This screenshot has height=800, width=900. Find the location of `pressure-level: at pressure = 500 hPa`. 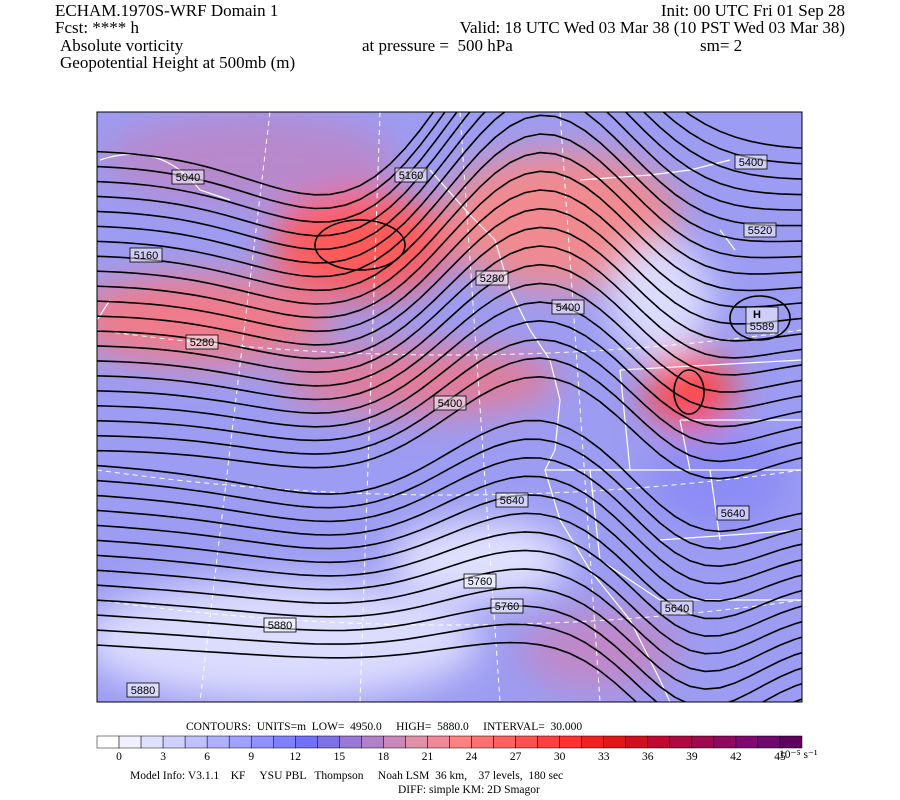

pressure-level: at pressure = 500 hPa is located at coordinates (437, 45).